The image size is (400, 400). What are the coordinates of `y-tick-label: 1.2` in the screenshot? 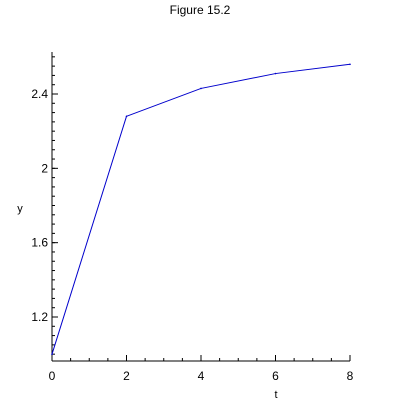 It's located at (39, 317).